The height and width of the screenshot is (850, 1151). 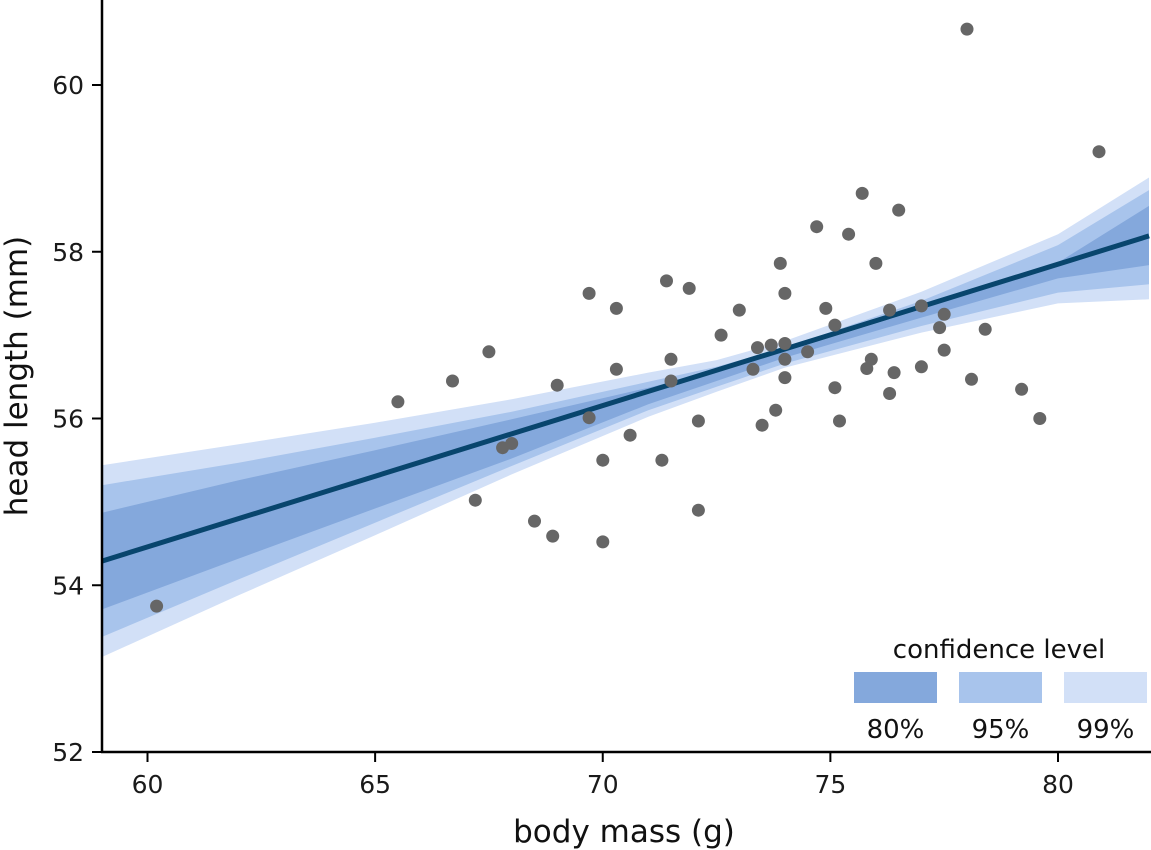 I want to click on y-tick-label: 54, so click(x=68, y=585).